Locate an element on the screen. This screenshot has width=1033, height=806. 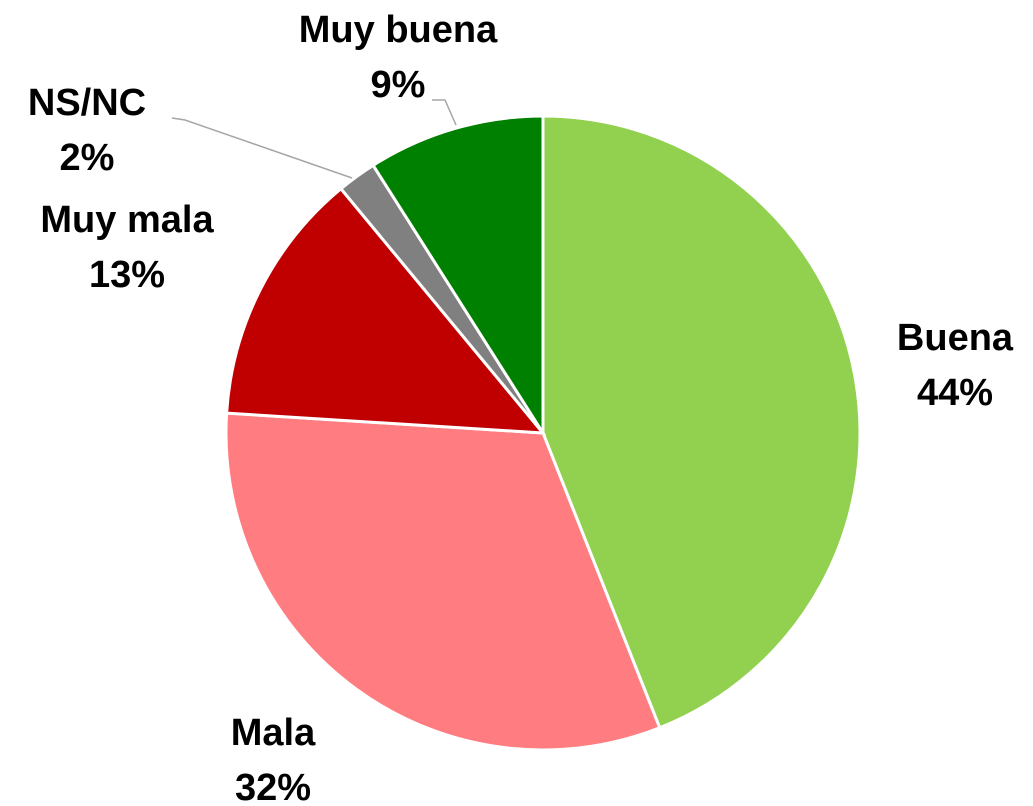
slice-value-label: 44% is located at coordinates (955, 393).